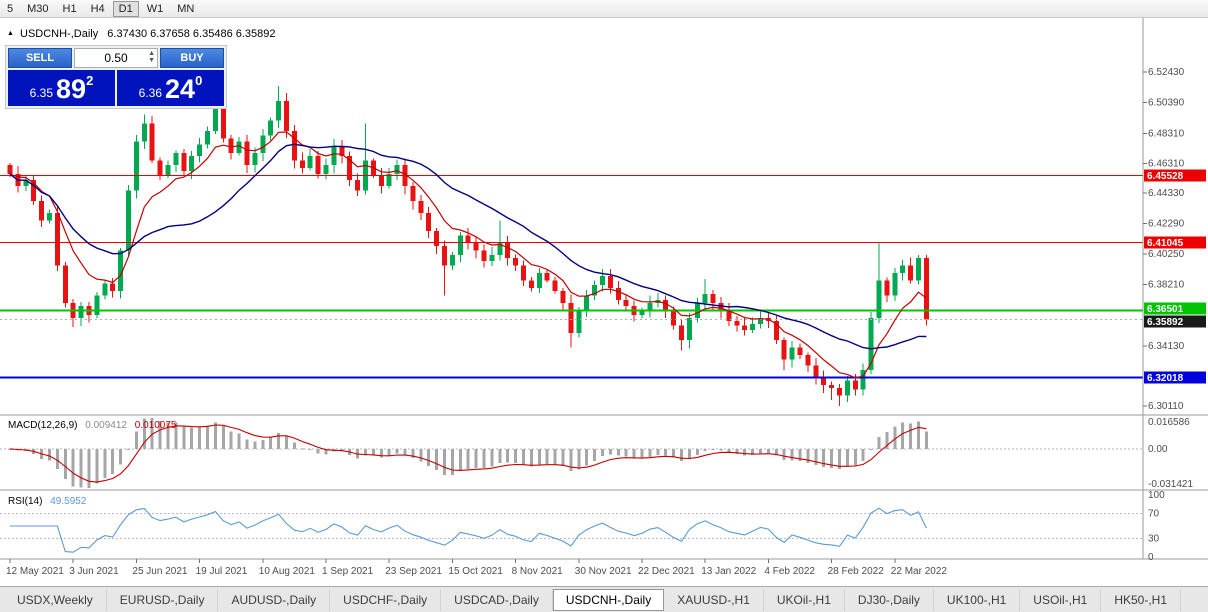 Image resolution: width=1208 pixels, height=612 pixels. Describe the element at coordinates (413, 571) in the screenshot. I see `svg-text: 23 Sep 2021` at that location.